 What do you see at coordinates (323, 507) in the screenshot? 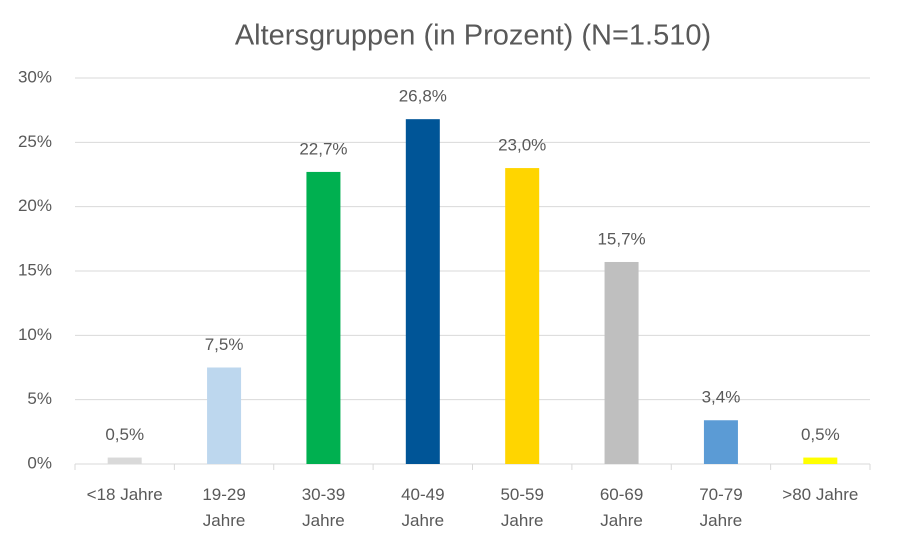
I see `x-tick-label: 30-39 Jahre` at bounding box center [323, 507].